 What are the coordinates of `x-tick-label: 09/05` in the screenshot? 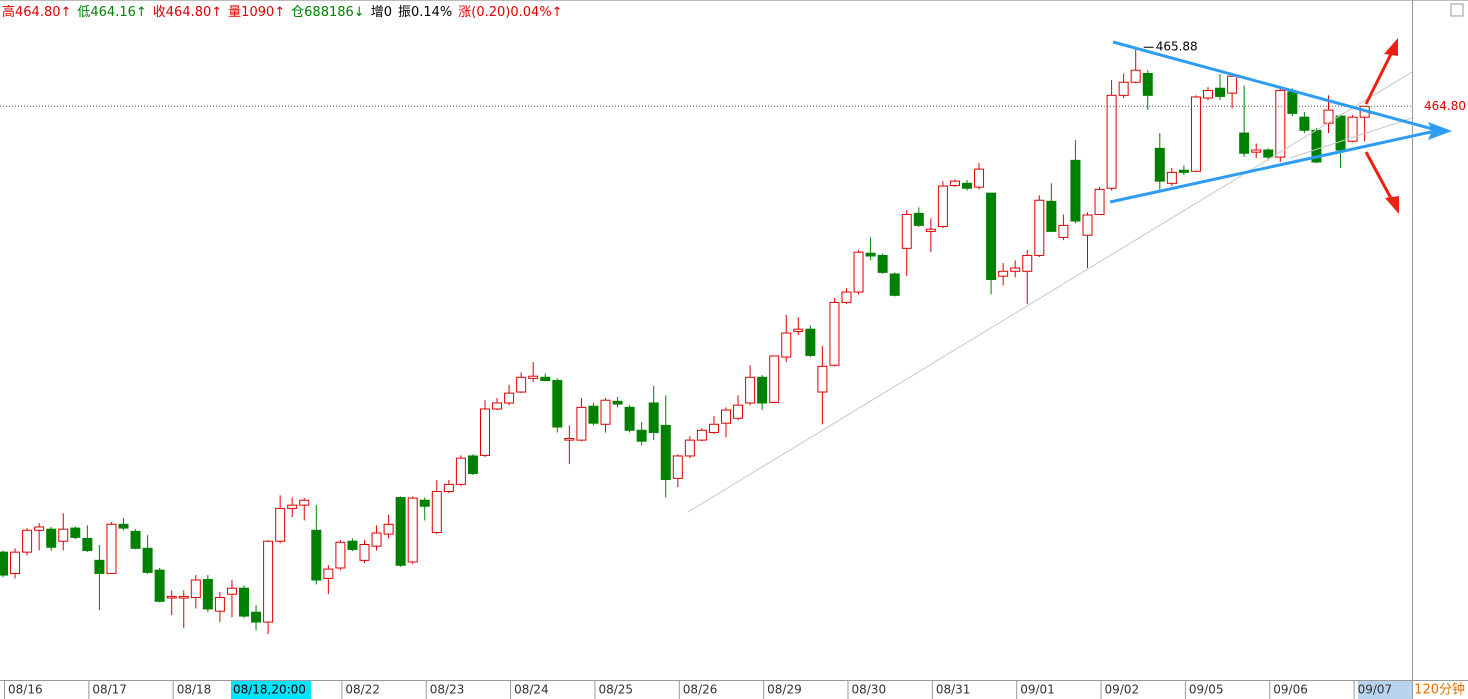 It's located at (1206, 690).